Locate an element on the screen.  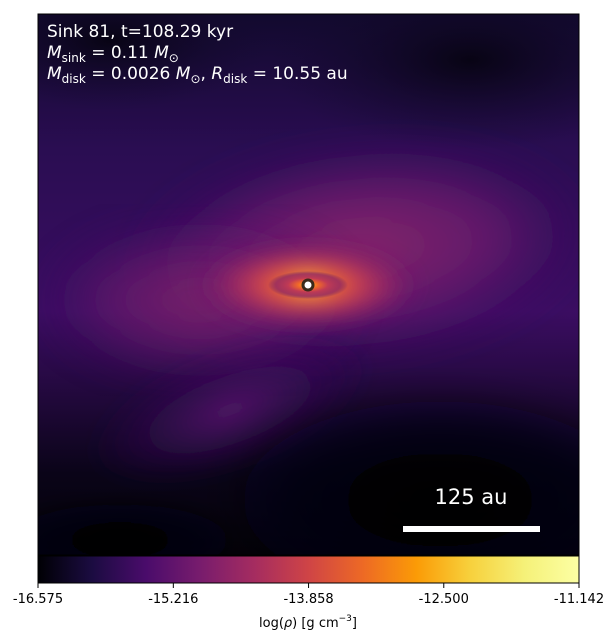
scale-bar-label: 125 au is located at coordinates (471, 497).